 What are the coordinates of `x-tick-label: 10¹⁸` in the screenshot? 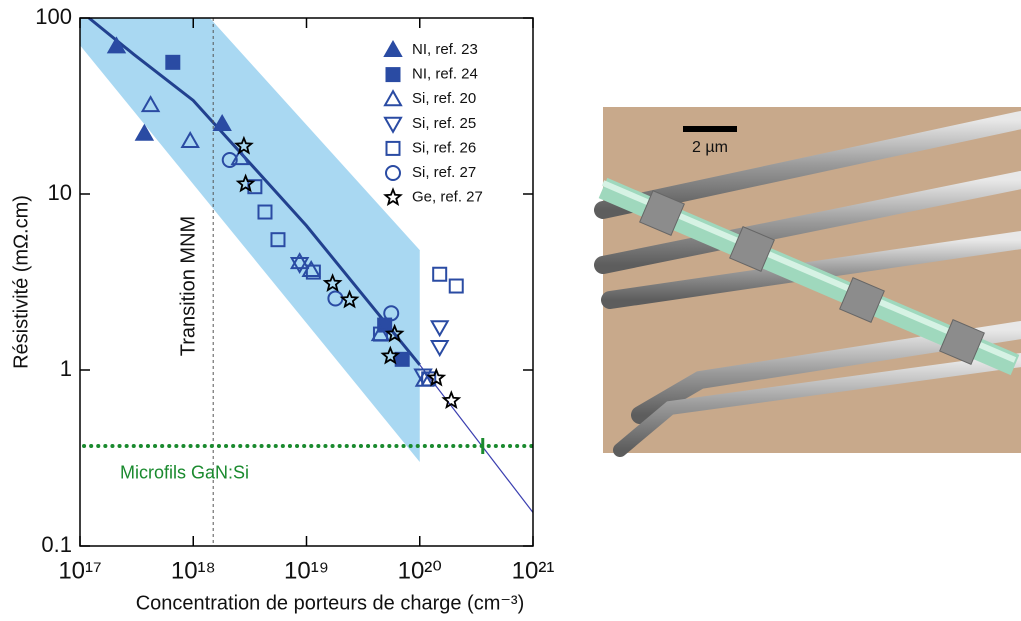 It's located at (193, 570).